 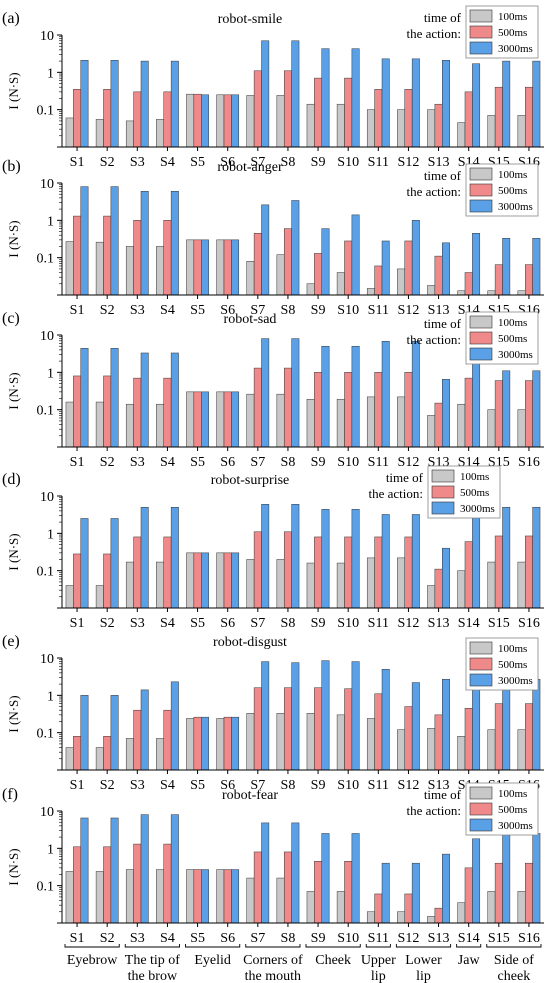 What do you see at coordinates (250, 19) in the screenshot?
I see `chart-title: robot-smile` at bounding box center [250, 19].